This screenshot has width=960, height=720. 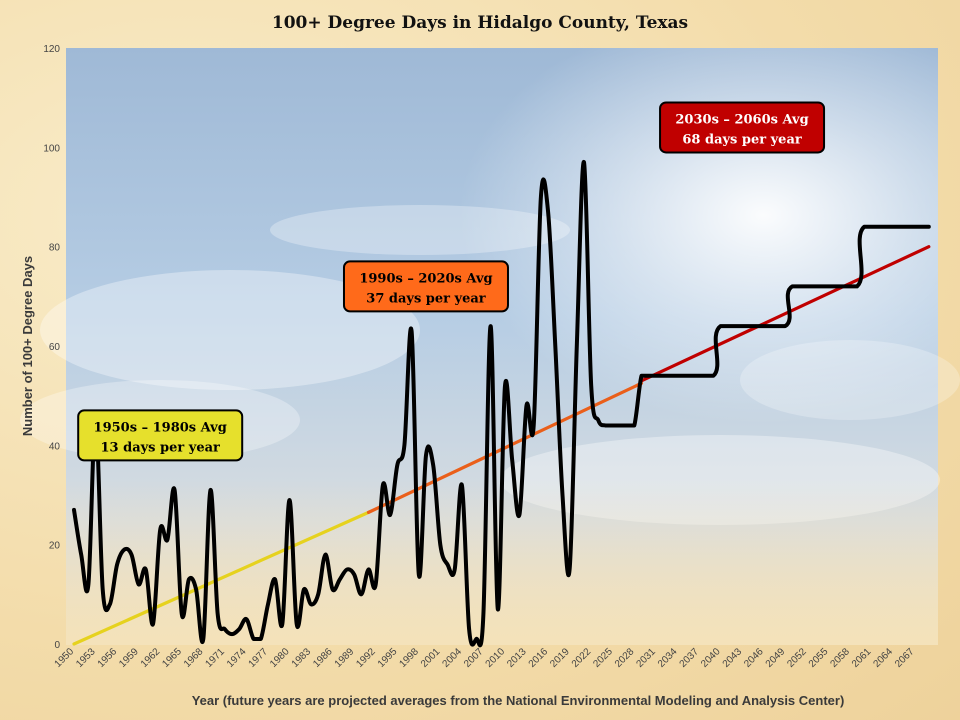 I want to click on x-tick-label: 2013, so click(x=517, y=658).